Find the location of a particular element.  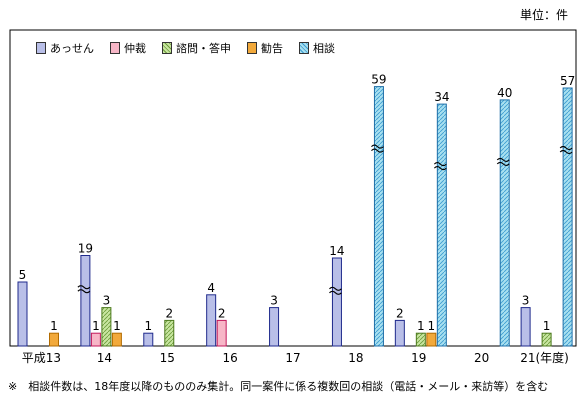

x-tick-label: 17 is located at coordinates (292, 358).